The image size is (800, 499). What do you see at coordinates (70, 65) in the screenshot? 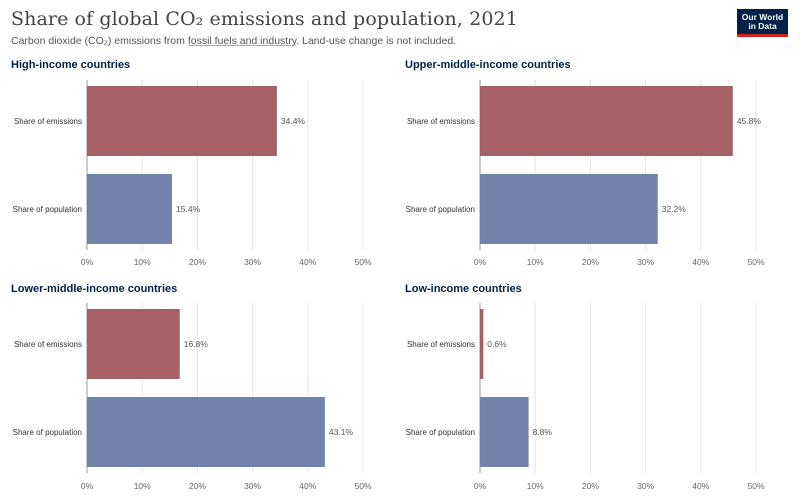
I see `panel-title: High-income countries` at bounding box center [70, 65].